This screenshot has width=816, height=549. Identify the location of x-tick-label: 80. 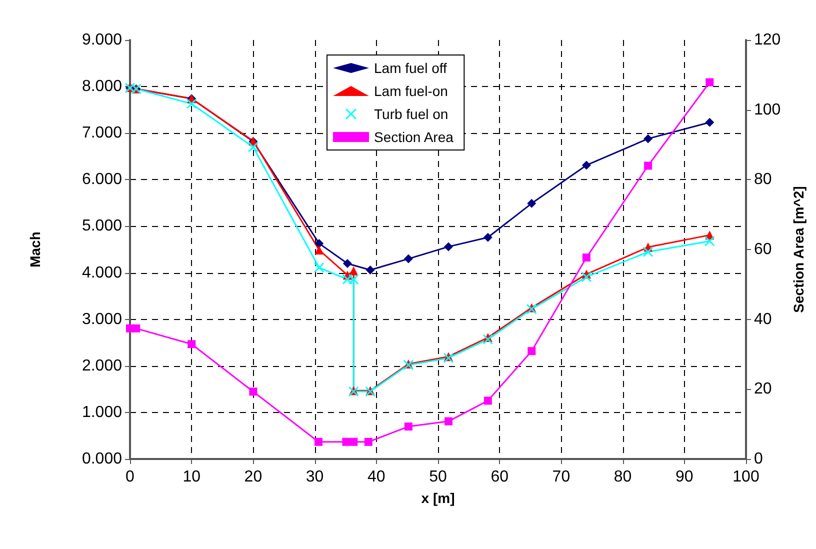
(623, 477).